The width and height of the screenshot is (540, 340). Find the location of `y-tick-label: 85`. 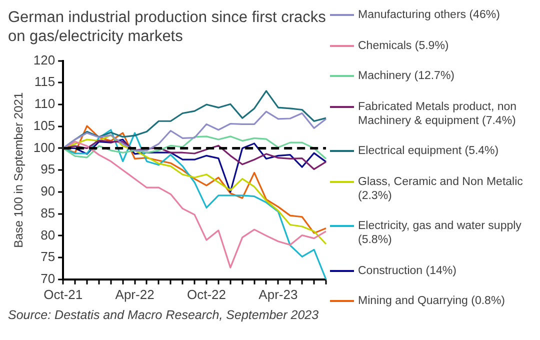

y-tick-label: 85 is located at coordinates (48, 212).